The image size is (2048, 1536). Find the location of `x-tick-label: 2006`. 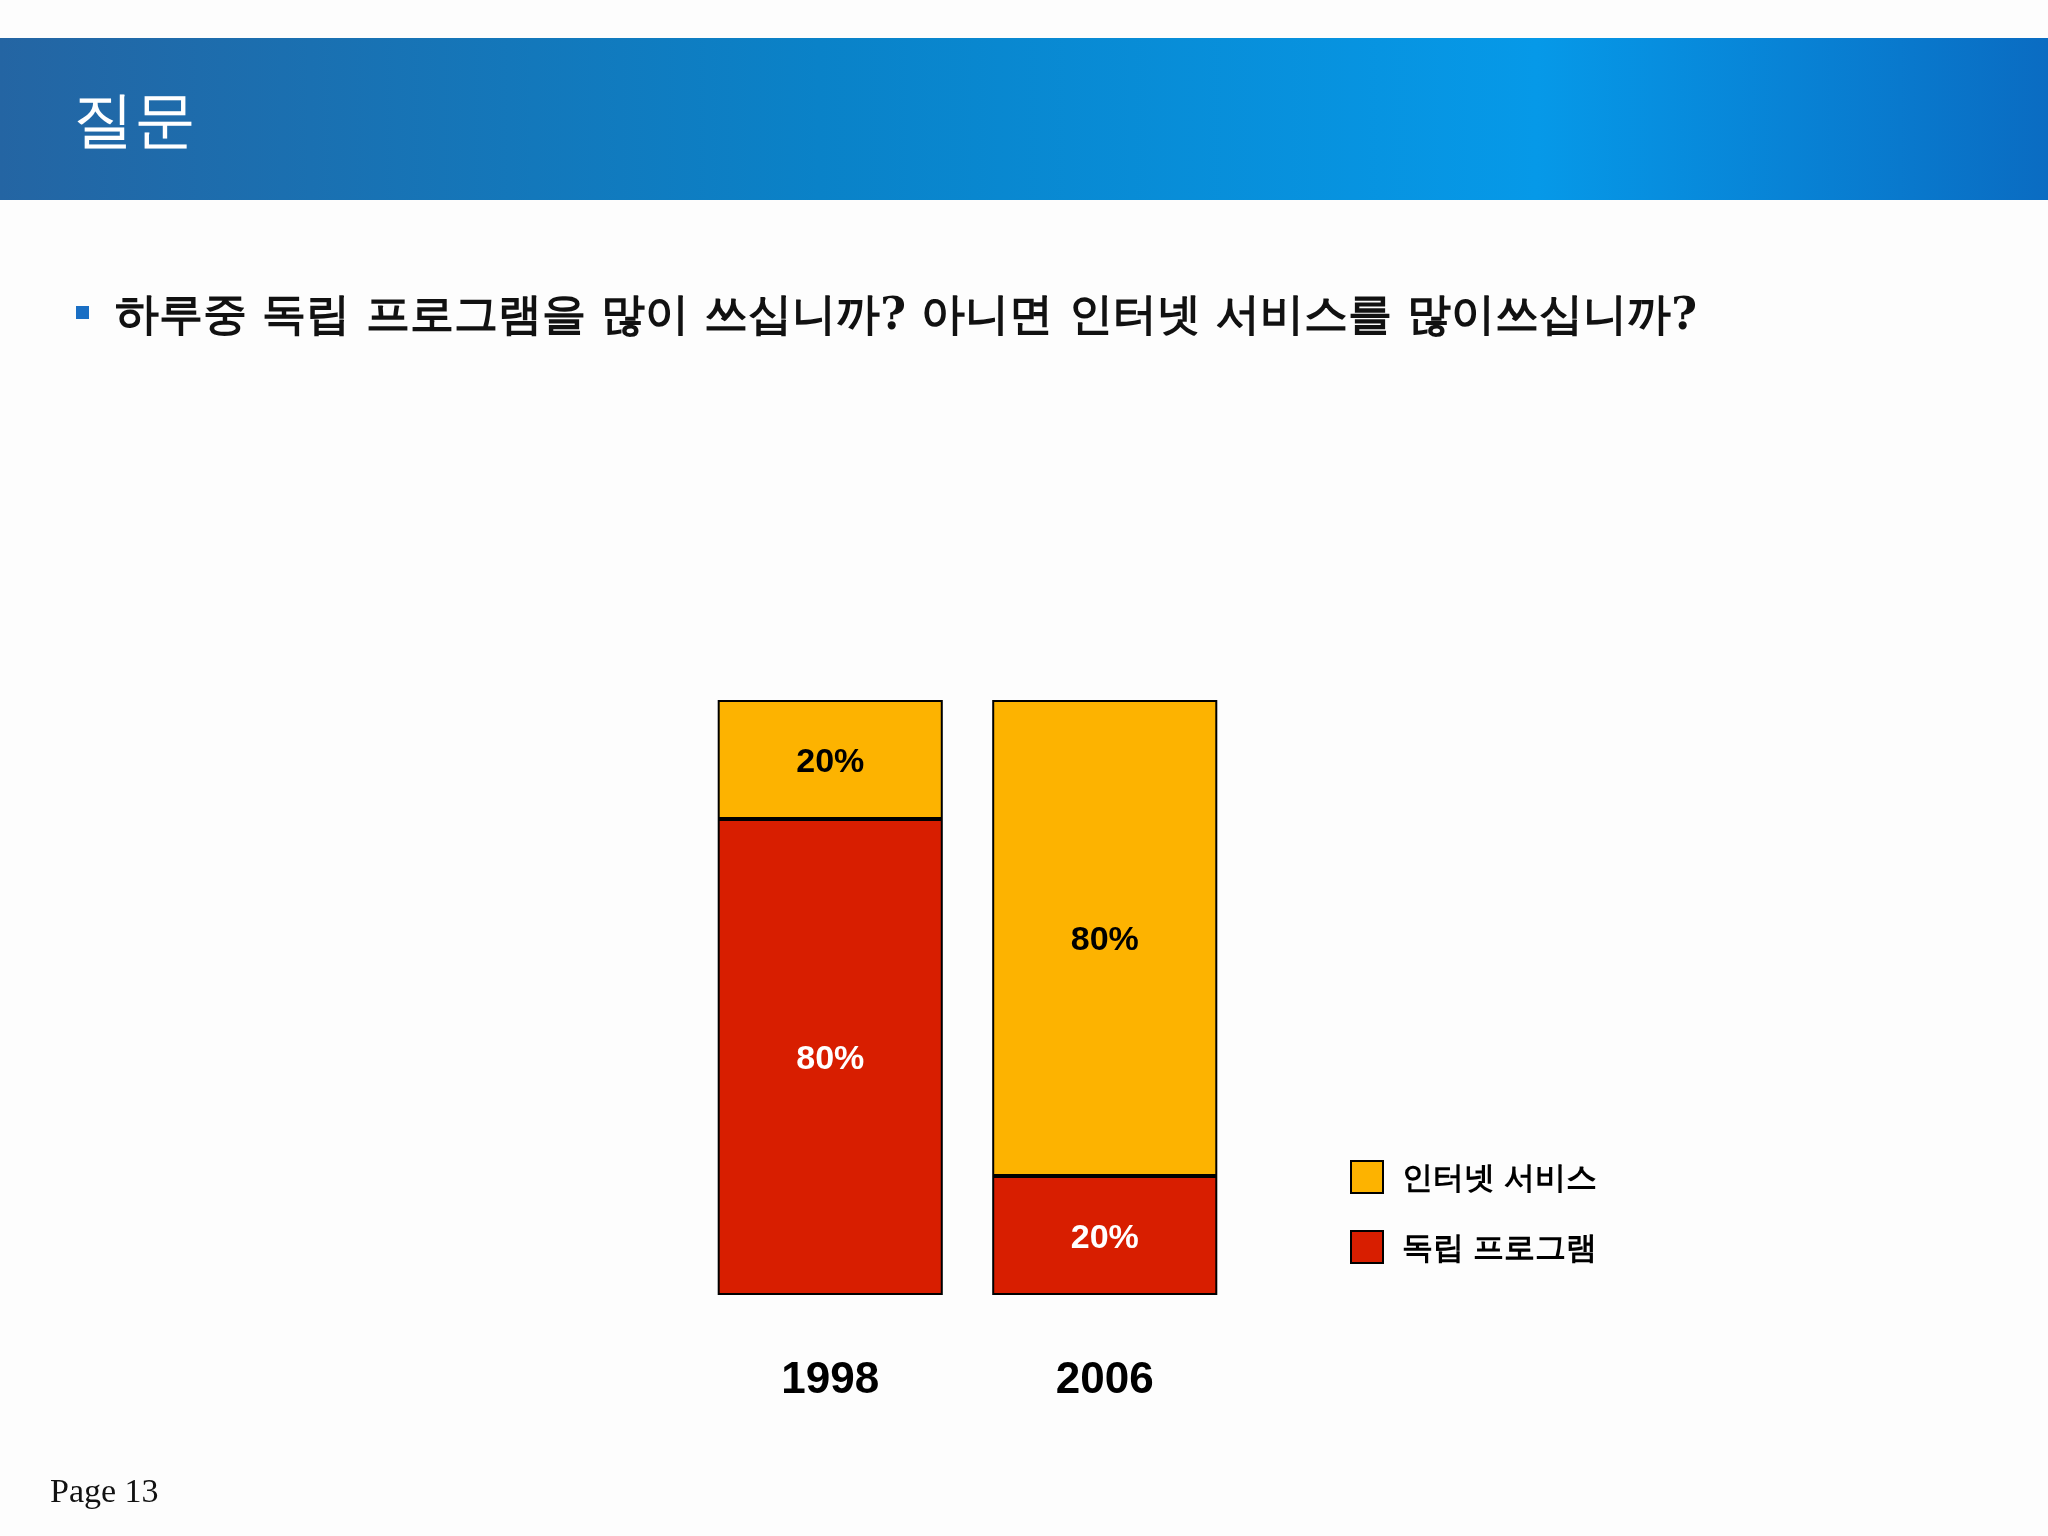

x-tick-label: 2006 is located at coordinates (1104, 1377).